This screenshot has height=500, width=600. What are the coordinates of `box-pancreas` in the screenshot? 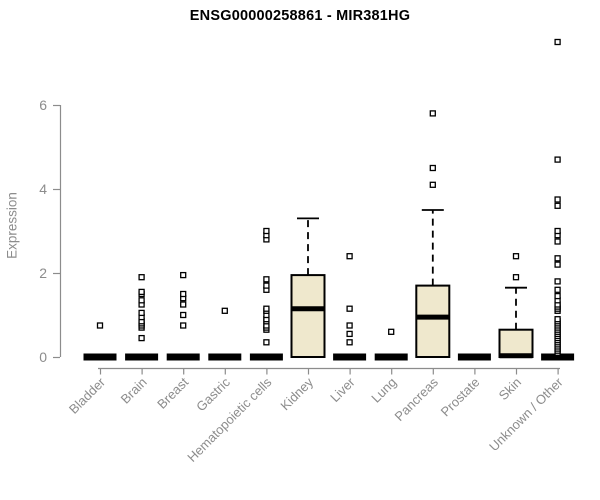 It's located at (433, 321).